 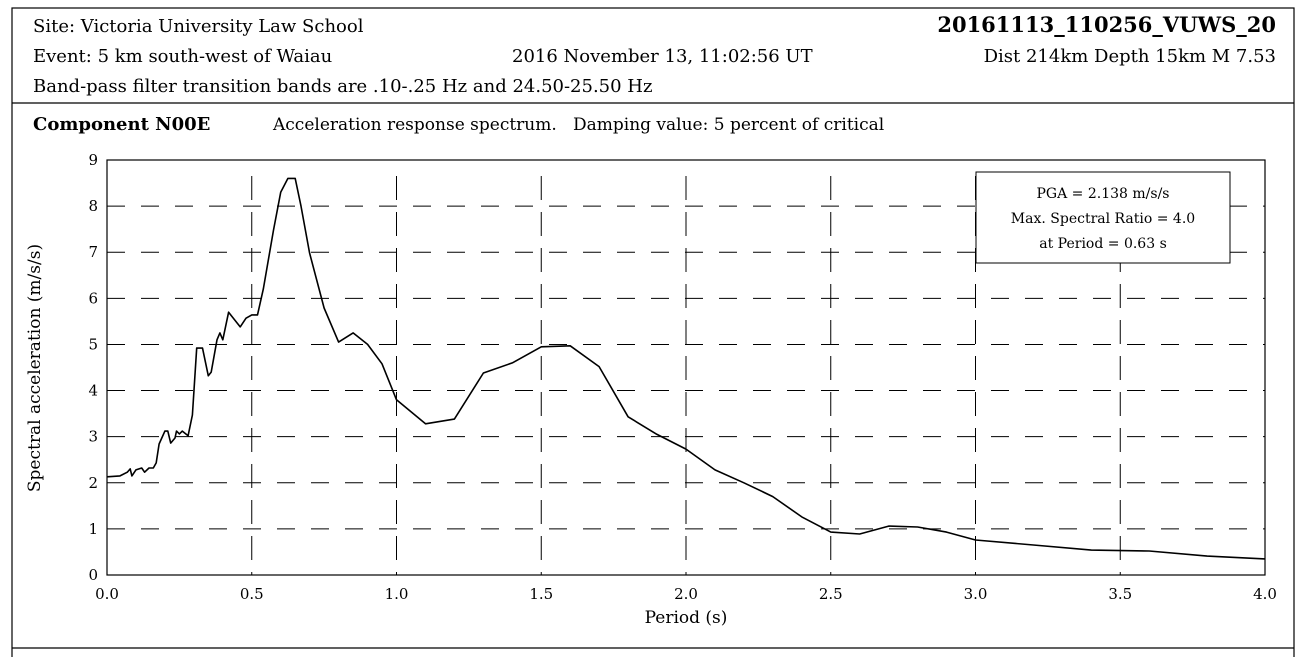 I want to click on y-tick-label: 6, so click(x=93, y=298).